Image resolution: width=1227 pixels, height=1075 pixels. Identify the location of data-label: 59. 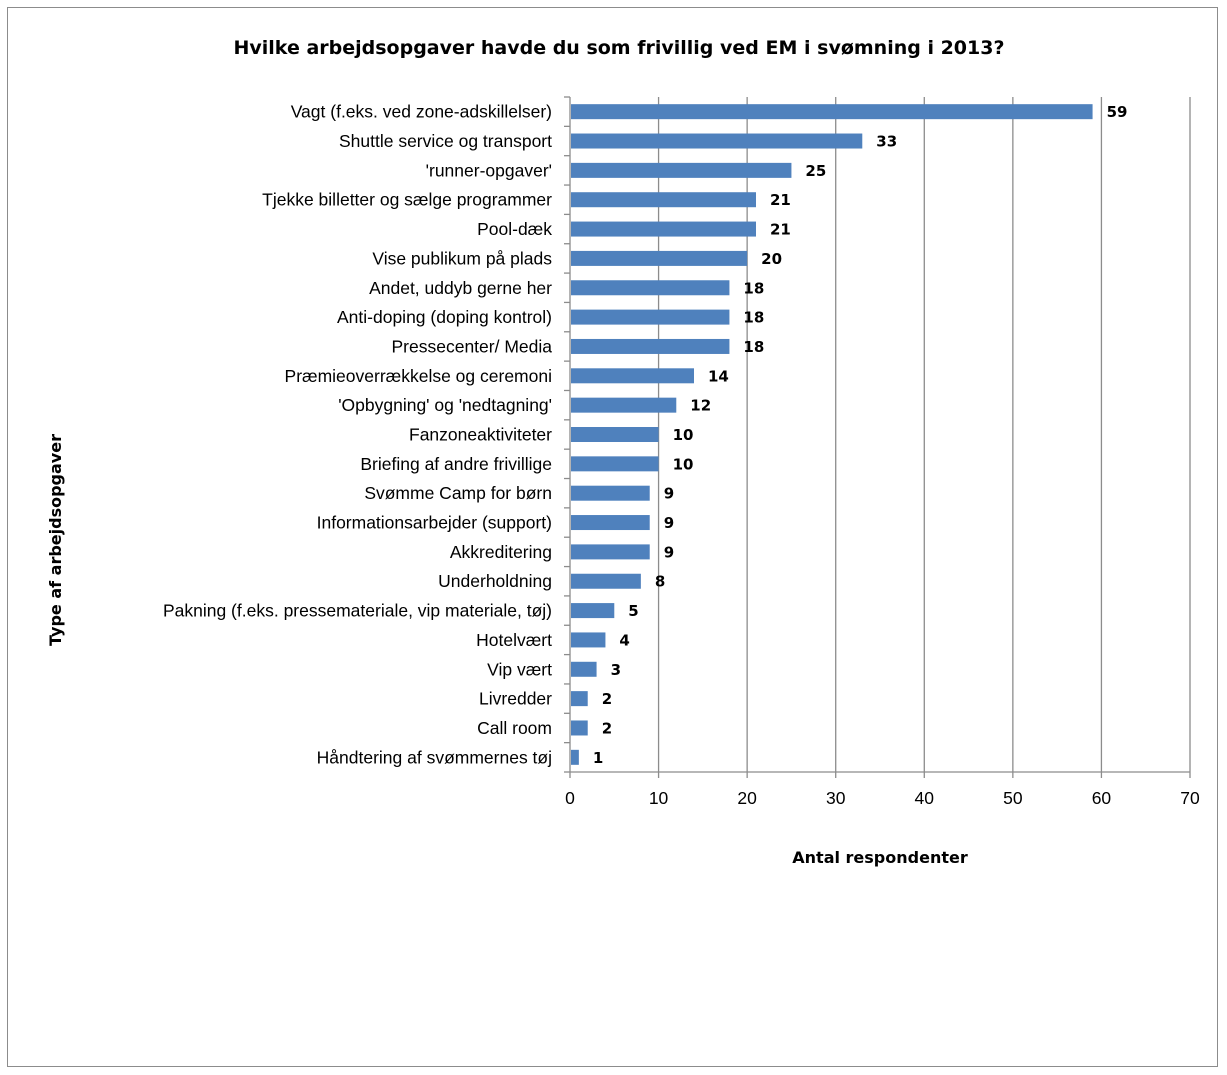
(1117, 112).